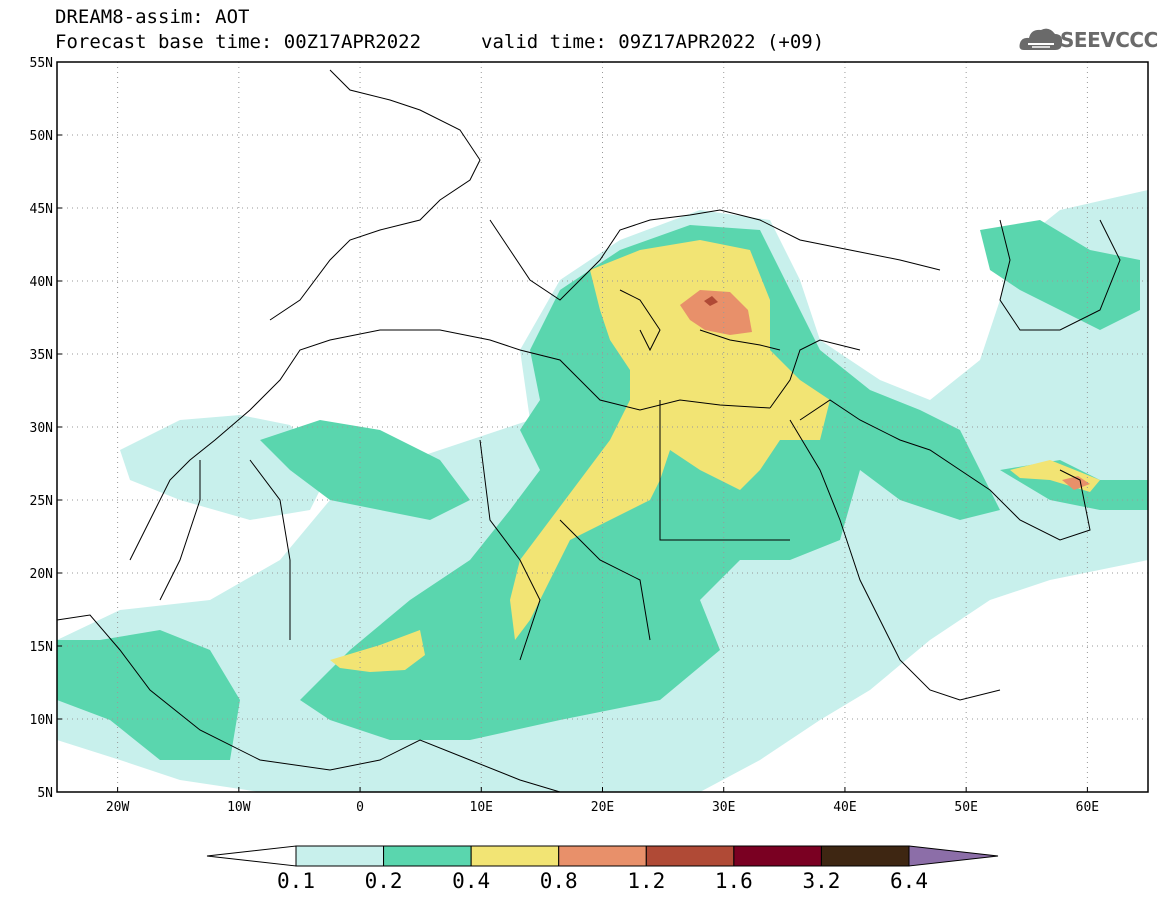  I want to click on lat-tick-label: 40N, so click(41, 282).